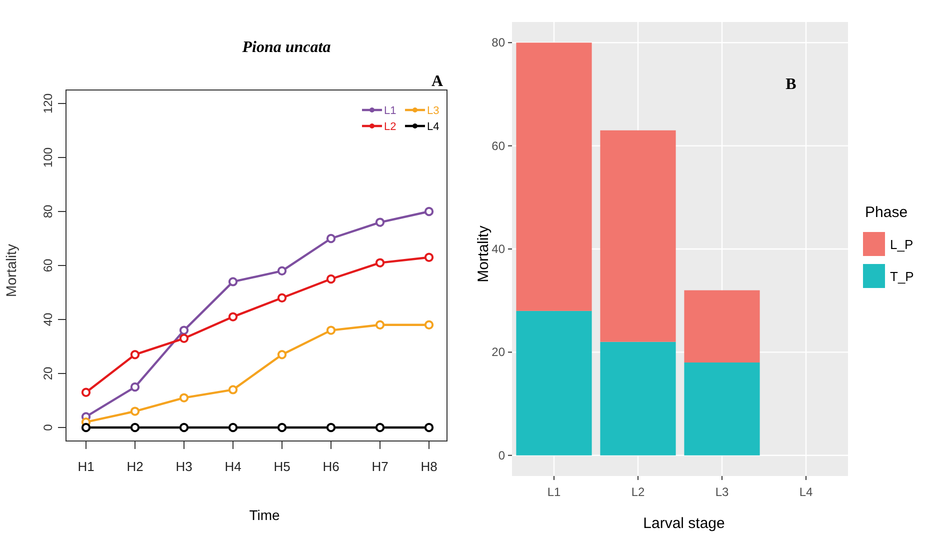  Describe the element at coordinates (331, 466) in the screenshot. I see `x-tick-label: H6` at that location.